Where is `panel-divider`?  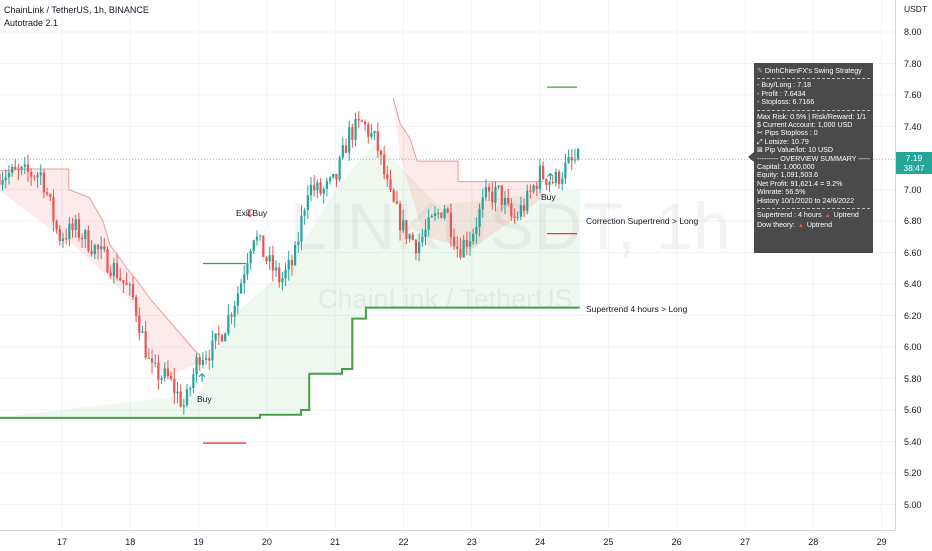 panel-divider is located at coordinates (813, 209).